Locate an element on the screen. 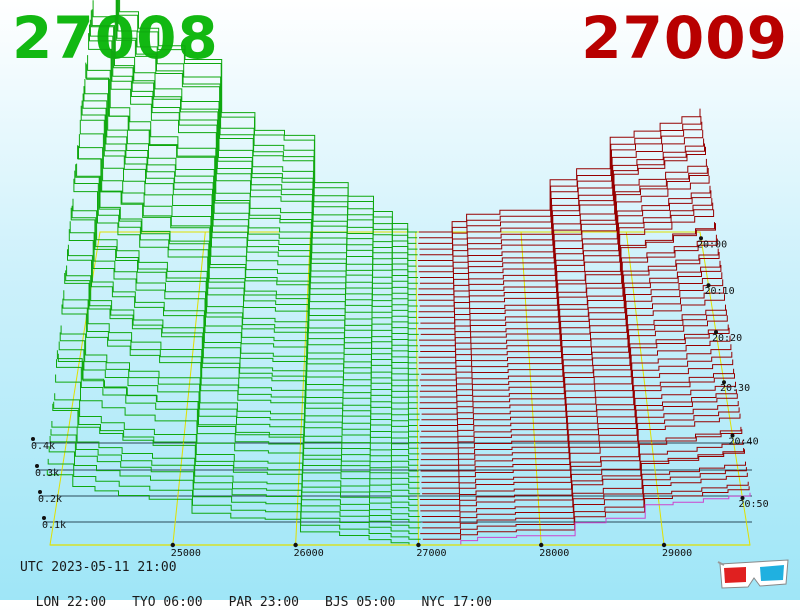 This screenshot has width=800, height=610. time-tick-label: 20:20 is located at coordinates (727, 338).